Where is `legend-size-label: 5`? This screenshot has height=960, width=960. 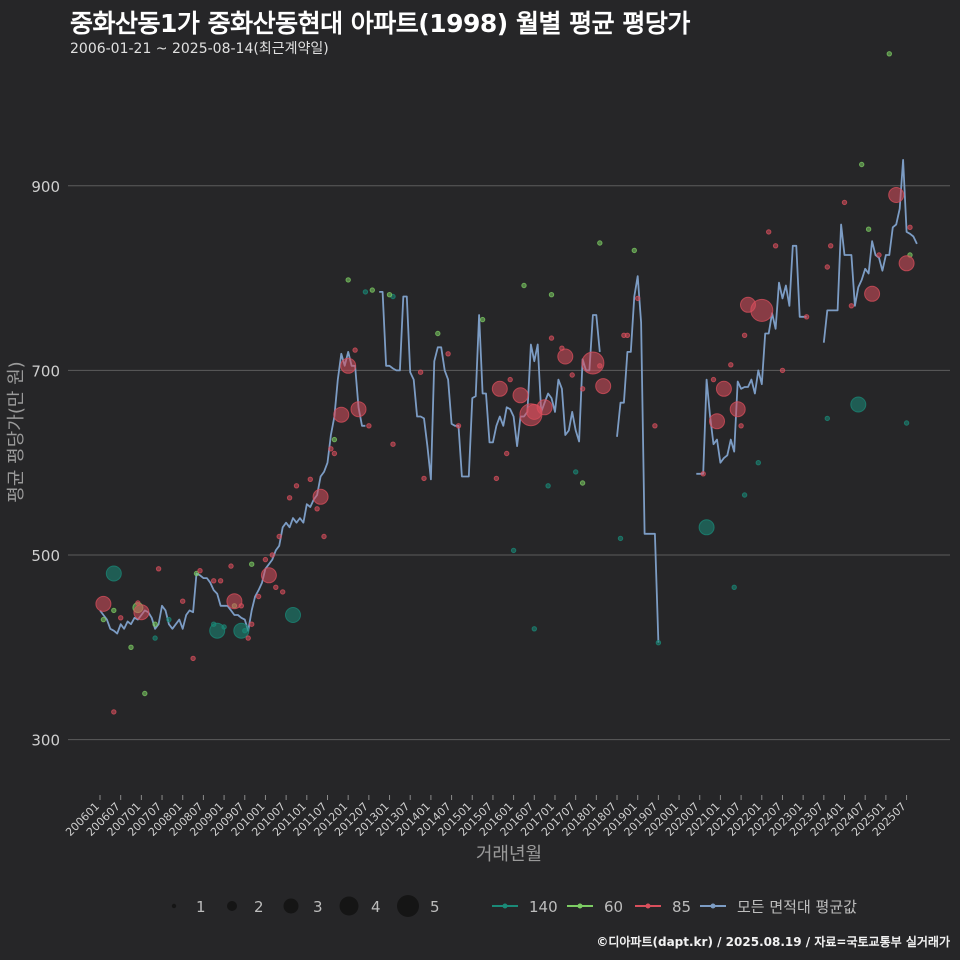 legend-size-label: 5 is located at coordinates (435, 907).